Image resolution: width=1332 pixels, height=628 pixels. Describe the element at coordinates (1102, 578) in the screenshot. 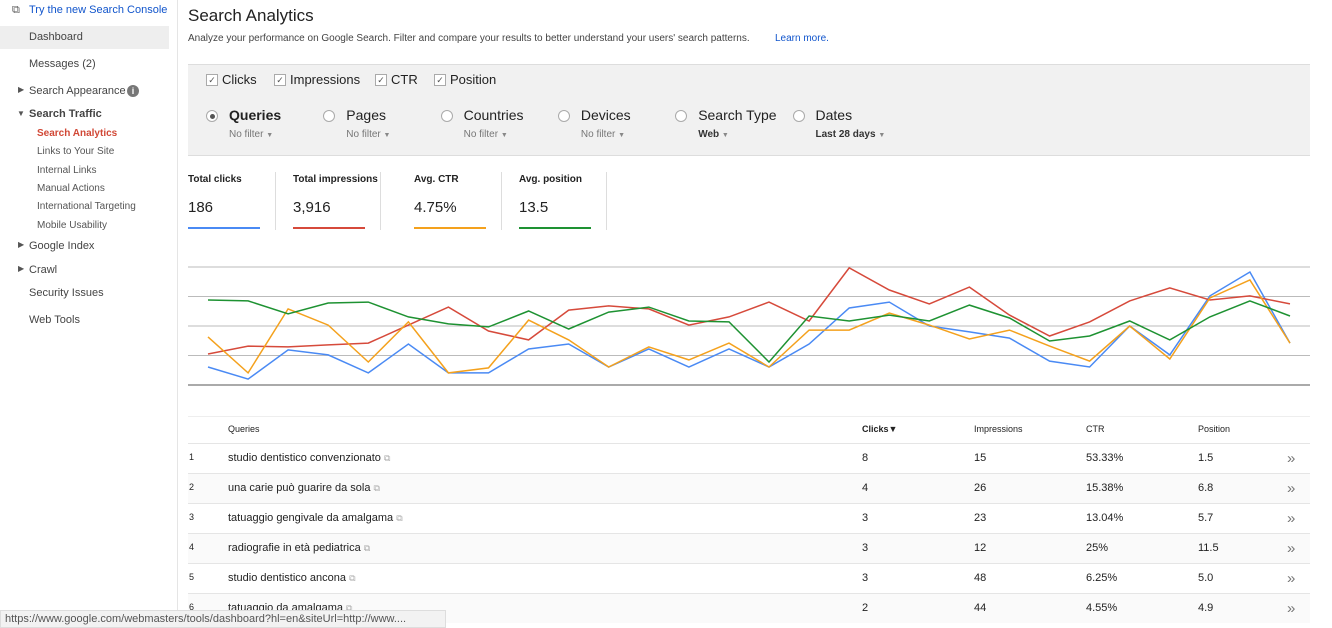

I see `table-cell: 6.25%` at that location.